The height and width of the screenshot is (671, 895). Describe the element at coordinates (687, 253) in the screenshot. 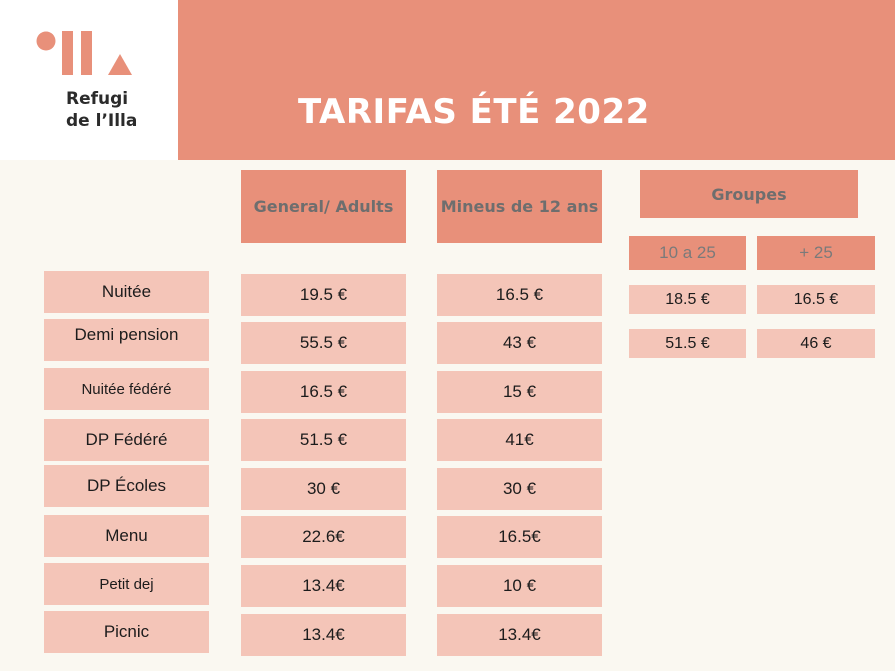

I see `group-subheader-10-25: 10 a 25` at that location.